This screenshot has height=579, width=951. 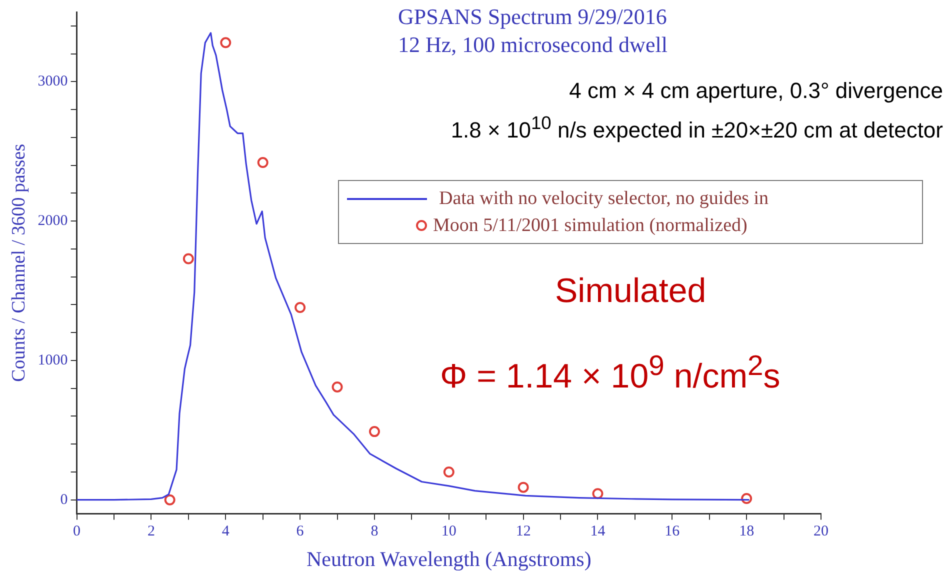 I want to click on y-axis-title: Counts / Channel / 3600 passes, so click(x=19, y=263).